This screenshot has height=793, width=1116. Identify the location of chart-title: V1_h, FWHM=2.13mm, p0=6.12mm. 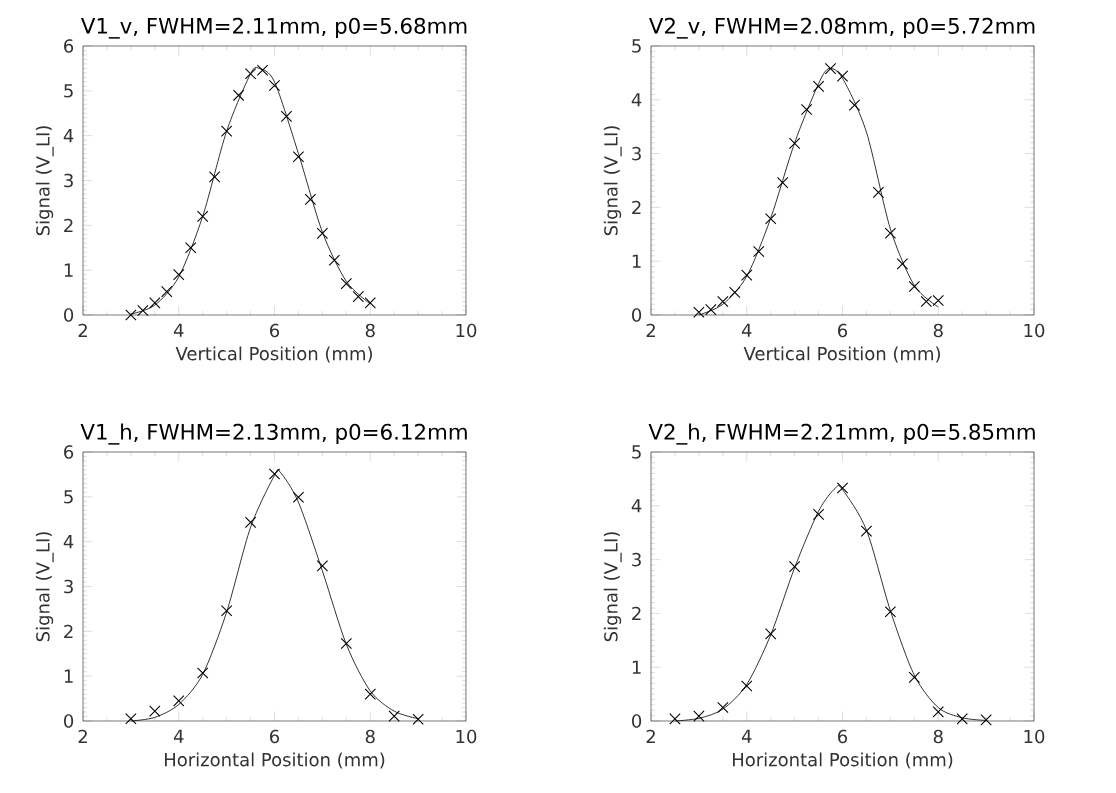
(273, 434).